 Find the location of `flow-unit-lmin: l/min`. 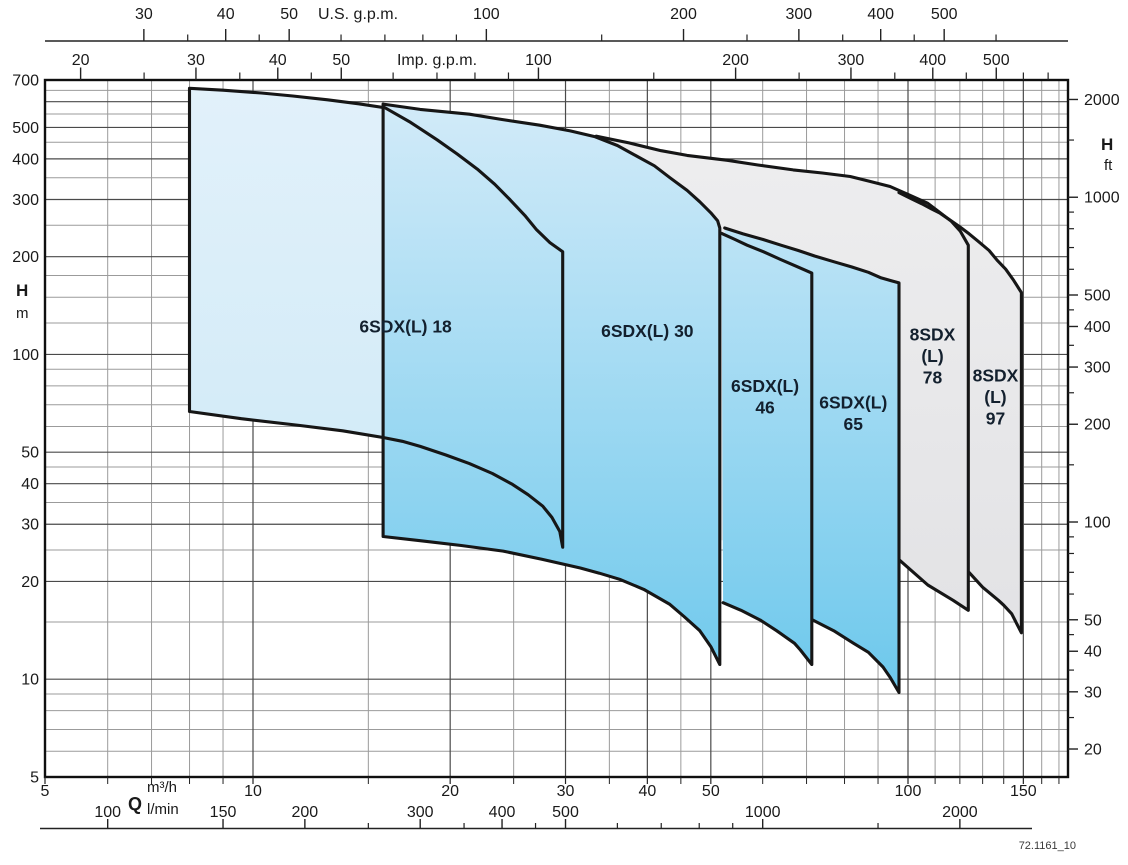

flow-unit-lmin: l/min is located at coordinates (163, 809).